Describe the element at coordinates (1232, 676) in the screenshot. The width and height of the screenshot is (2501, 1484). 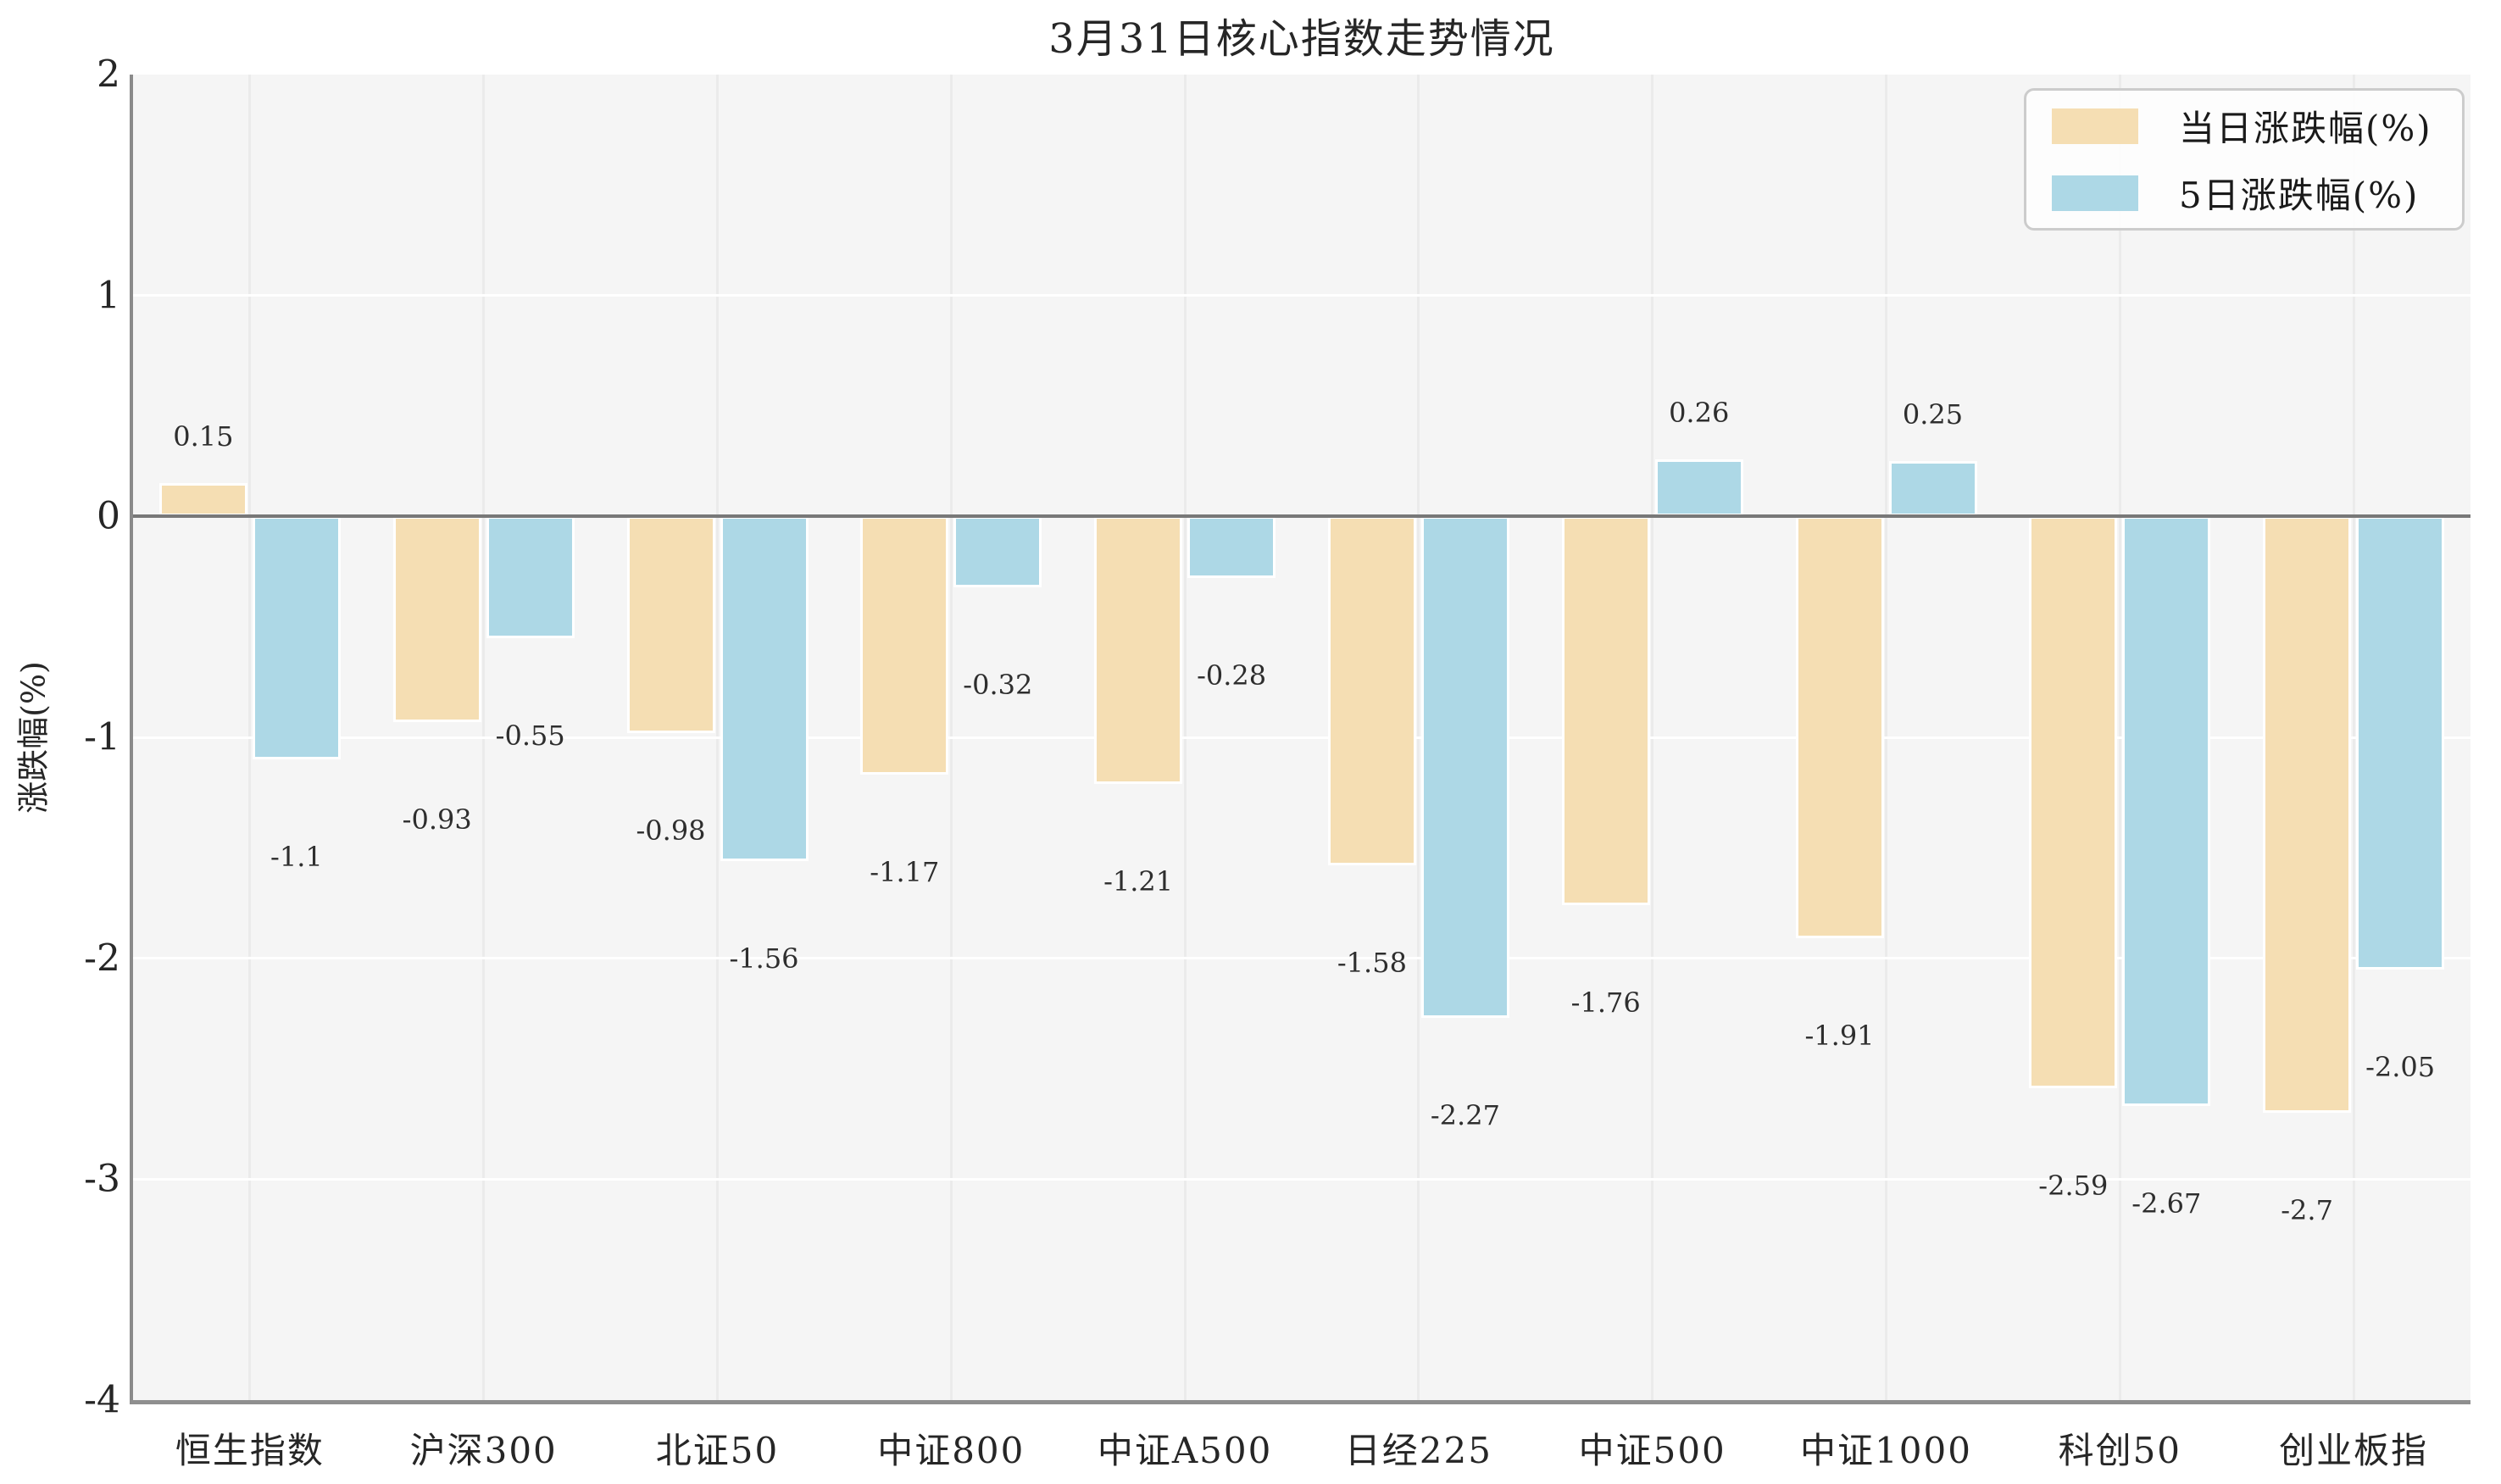
I see `bar-value-label: -0.28` at that location.